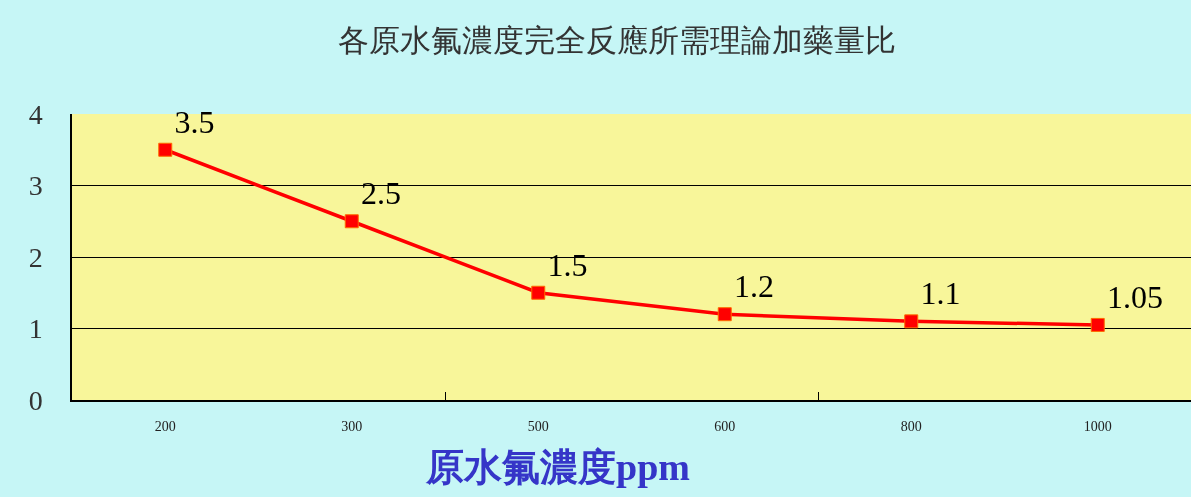 The image size is (1191, 497). Describe the element at coordinates (1097, 426) in the screenshot. I see `x-tick-label: 1000` at that location.